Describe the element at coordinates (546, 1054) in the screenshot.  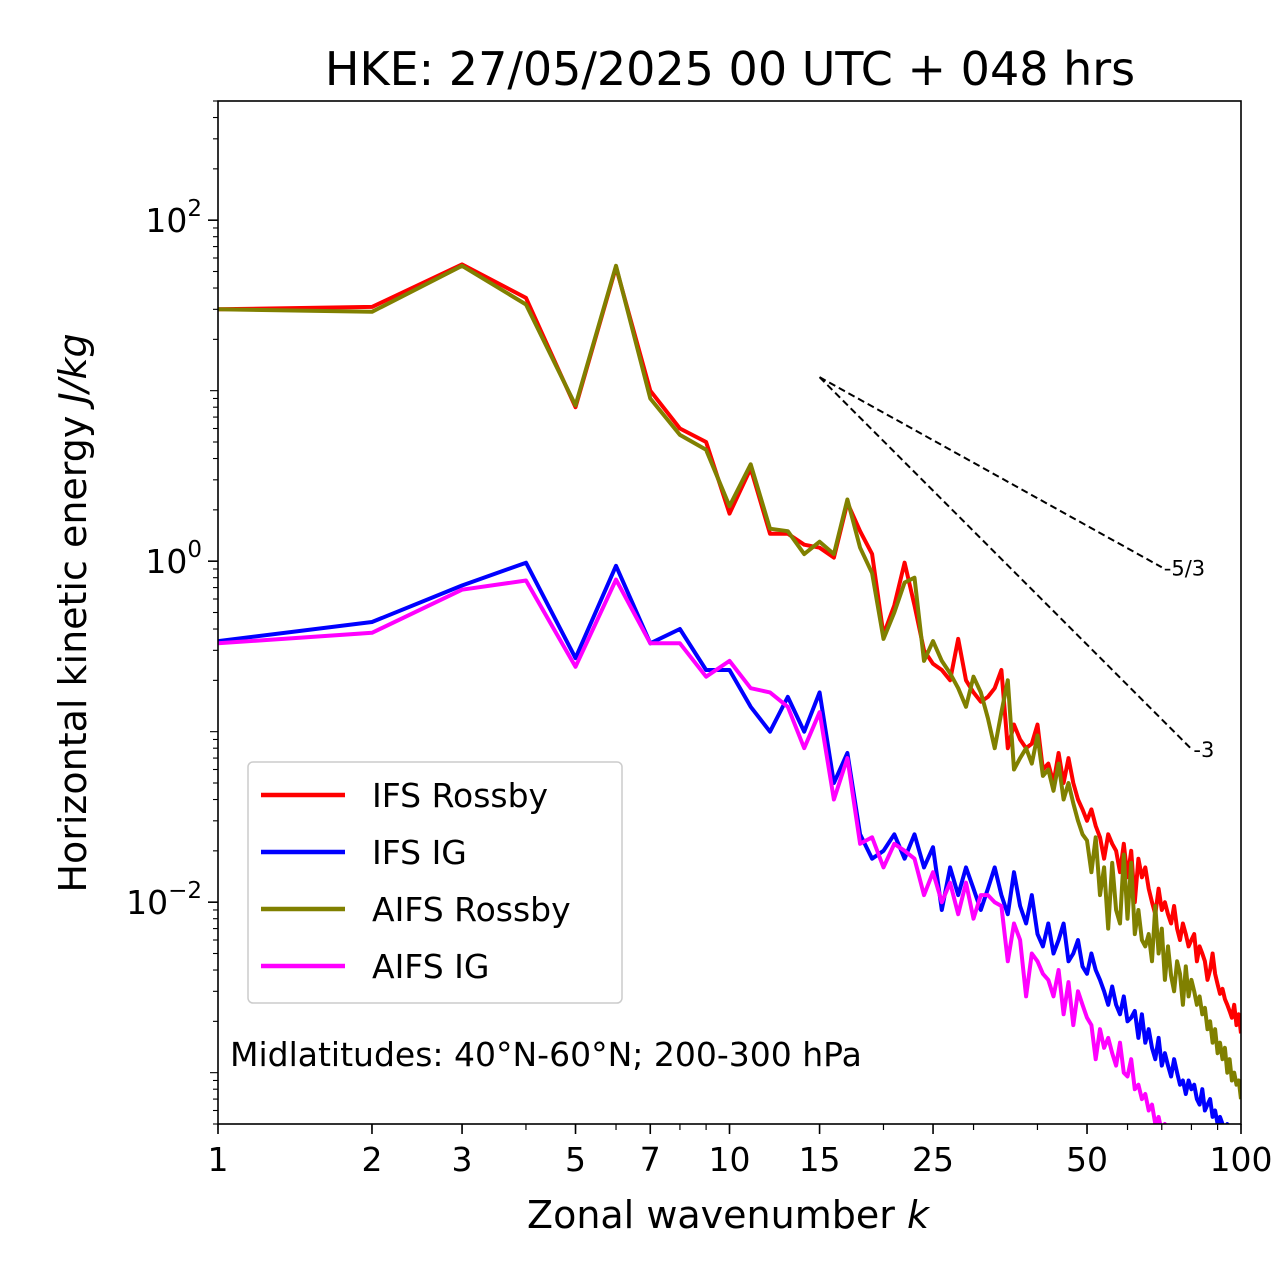
I see `region-annotation: Midlatitudes: 40°N-60°N; 200-300 hPa` at that location.